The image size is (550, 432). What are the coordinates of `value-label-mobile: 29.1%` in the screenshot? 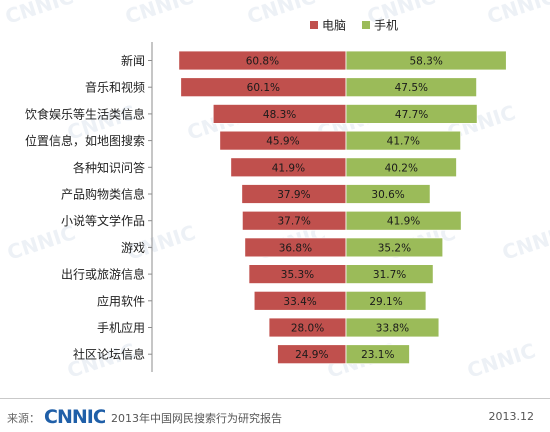 It's located at (385, 302).